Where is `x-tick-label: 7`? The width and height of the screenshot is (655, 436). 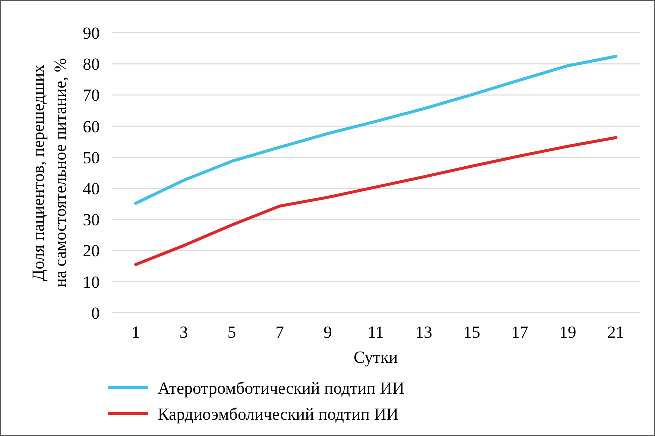 x-tick-label: 7 is located at coordinates (280, 332).